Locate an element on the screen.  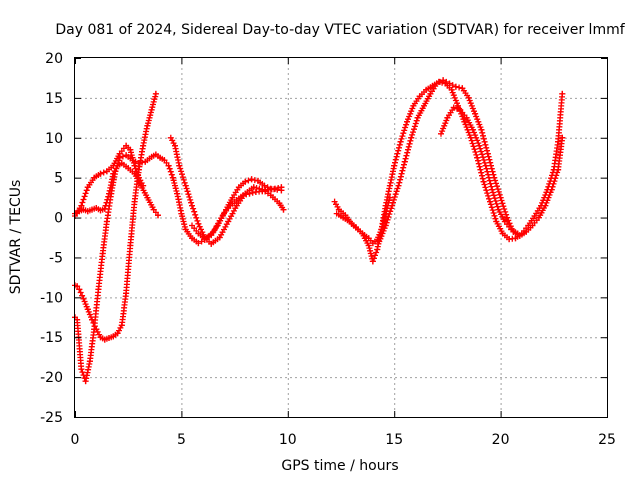
y-tick-label: 5 is located at coordinates (58, 179).